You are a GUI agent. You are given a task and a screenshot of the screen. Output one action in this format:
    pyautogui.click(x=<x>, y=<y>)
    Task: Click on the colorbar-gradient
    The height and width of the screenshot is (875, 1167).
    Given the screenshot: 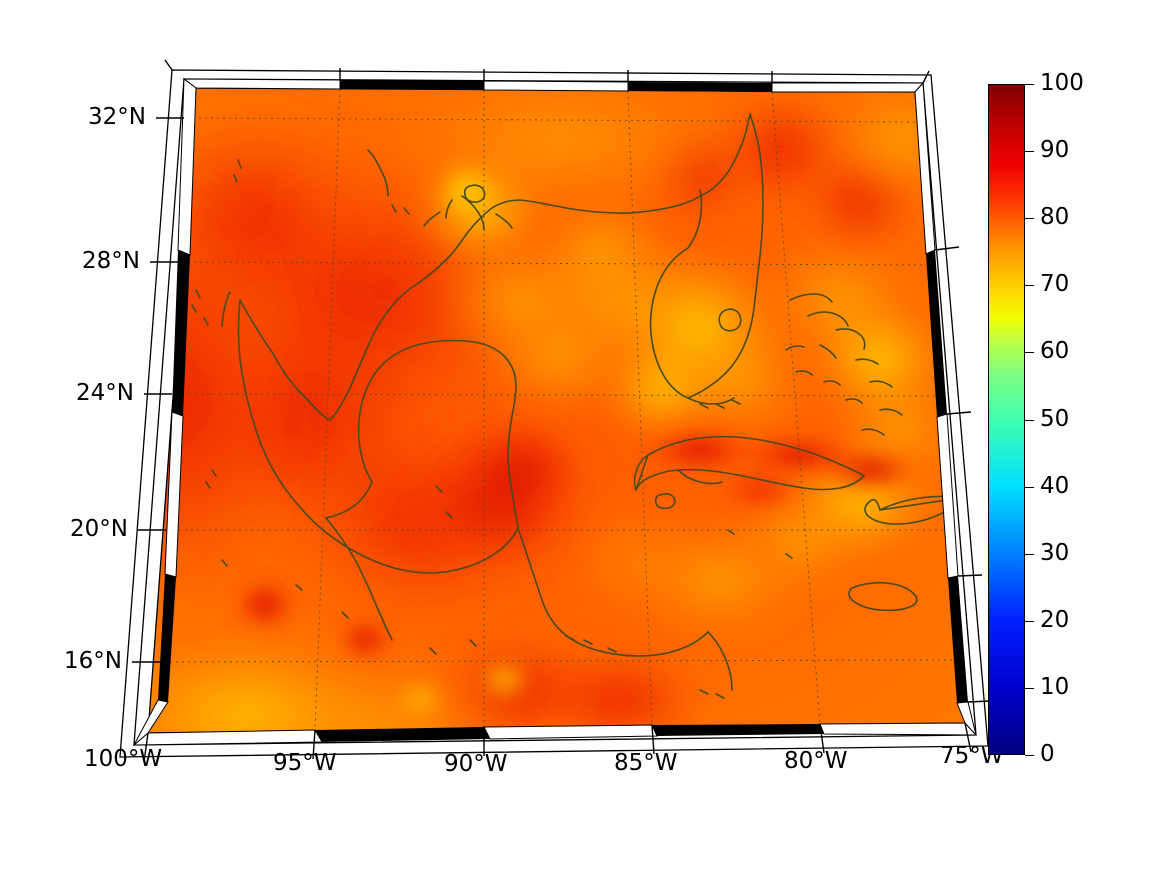 What is the action you would take?
    pyautogui.click(x=1006, y=419)
    